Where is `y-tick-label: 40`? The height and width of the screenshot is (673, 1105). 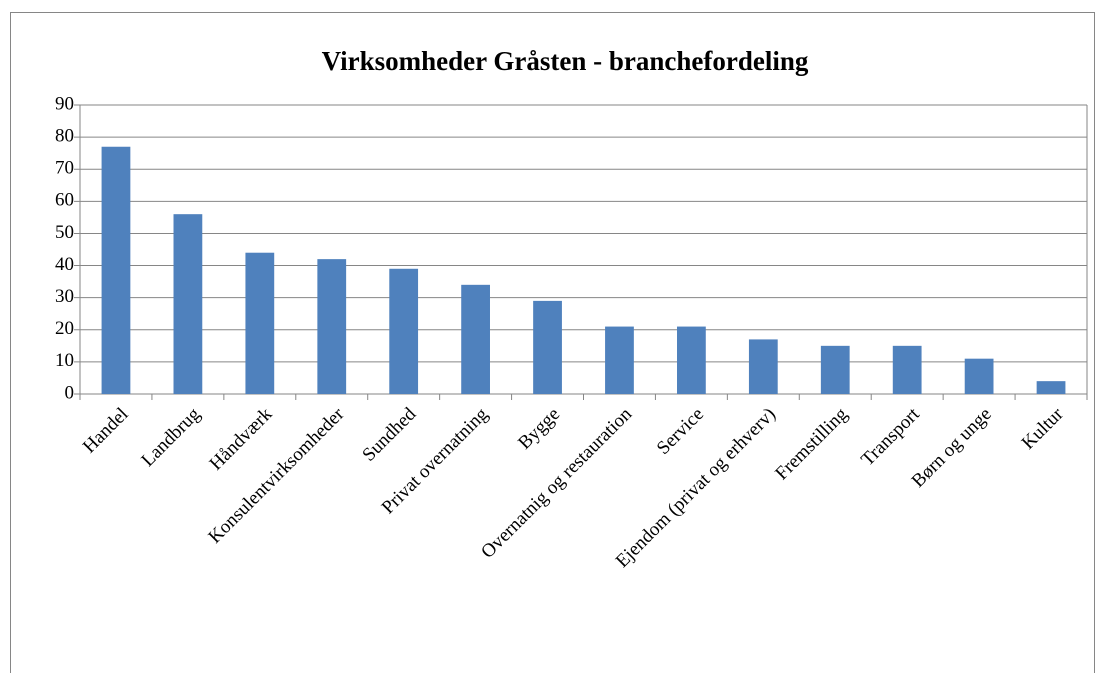 y-tick-label: 40 is located at coordinates (64, 264).